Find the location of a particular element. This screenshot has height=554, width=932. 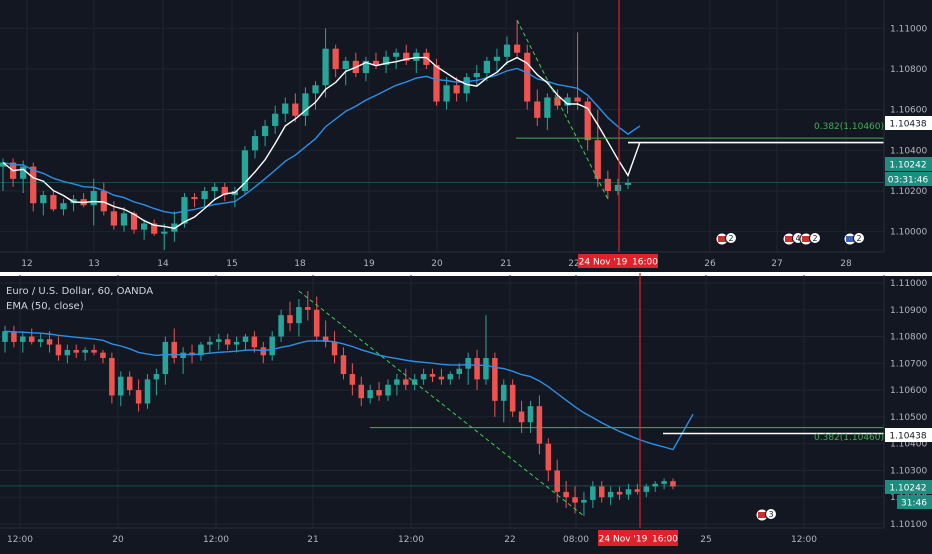

top-economic-events: 2 4 2 2 is located at coordinates (790, 239).